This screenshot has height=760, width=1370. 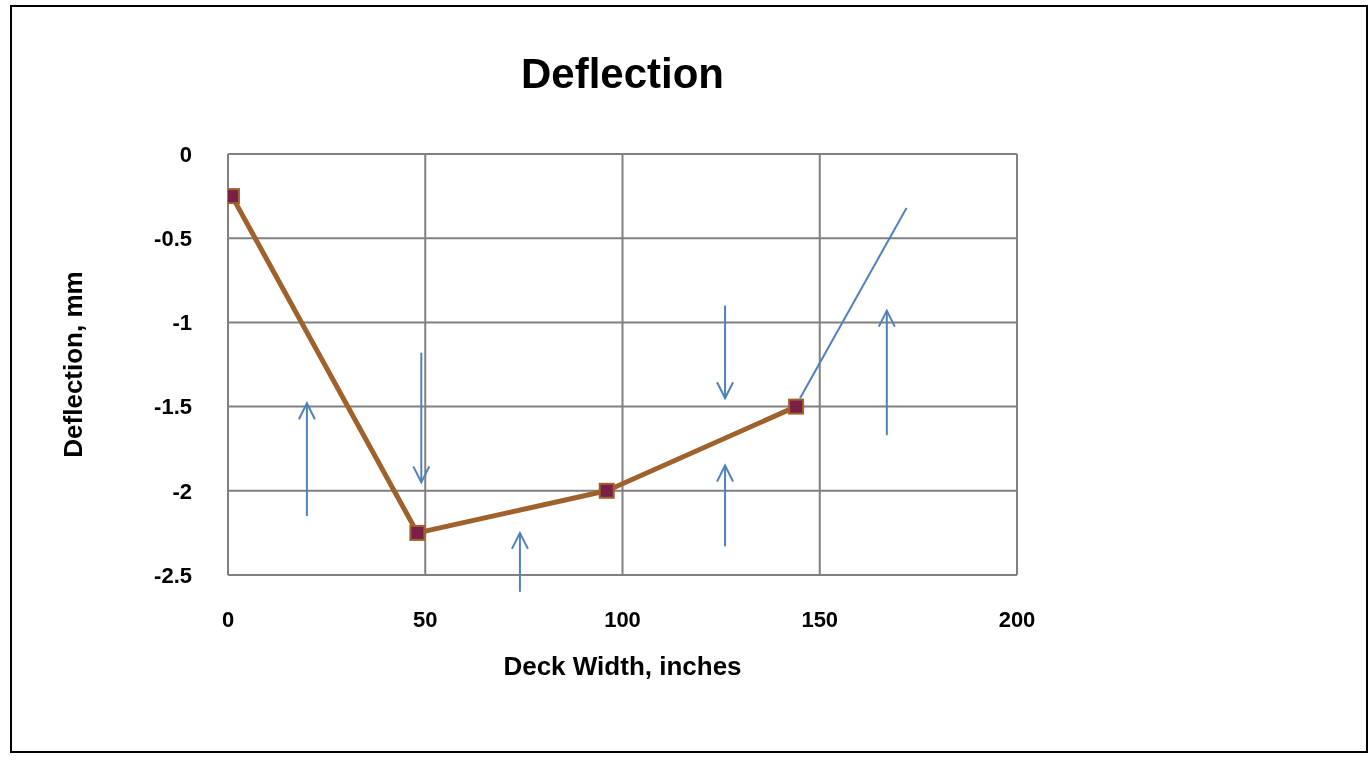 What do you see at coordinates (228, 619) in the screenshot?
I see `x-tick-label: 0` at bounding box center [228, 619].